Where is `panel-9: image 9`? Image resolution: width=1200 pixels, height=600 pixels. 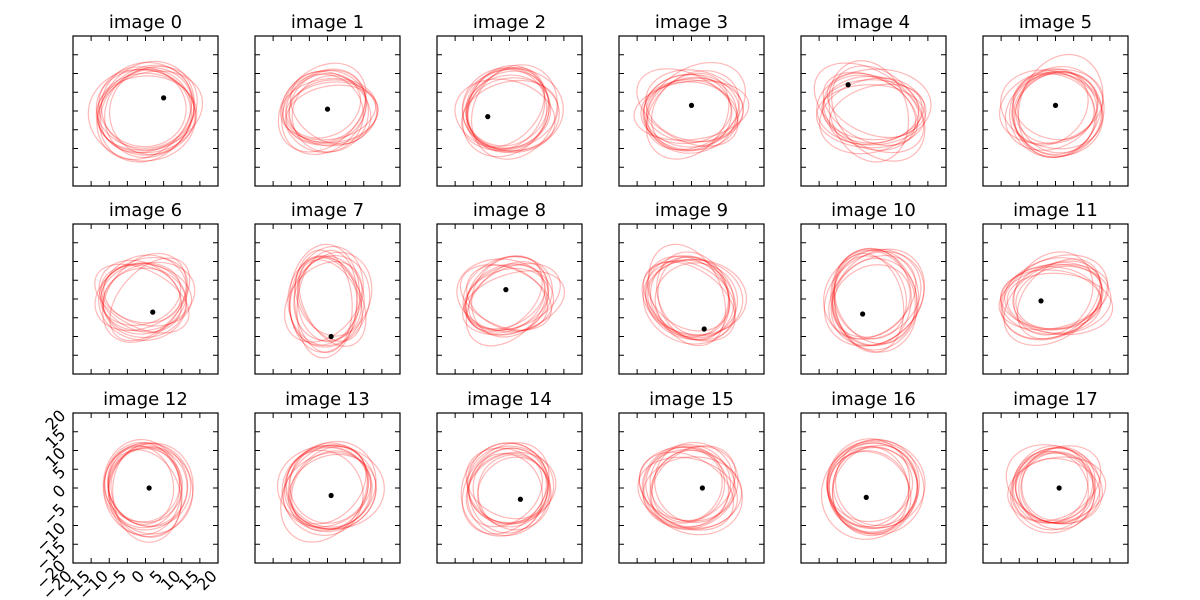 panel-9: image 9 is located at coordinates (691, 287).